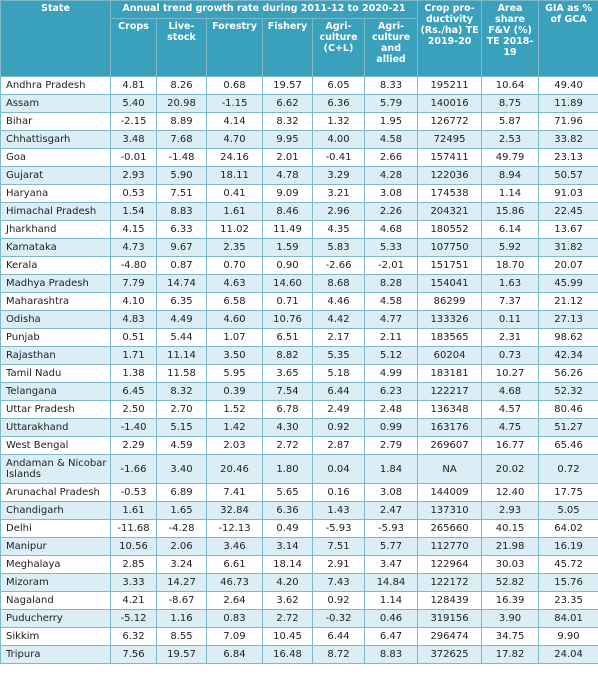  What do you see at coordinates (338, 121) in the screenshot?
I see `value-cell: 1.32` at bounding box center [338, 121].